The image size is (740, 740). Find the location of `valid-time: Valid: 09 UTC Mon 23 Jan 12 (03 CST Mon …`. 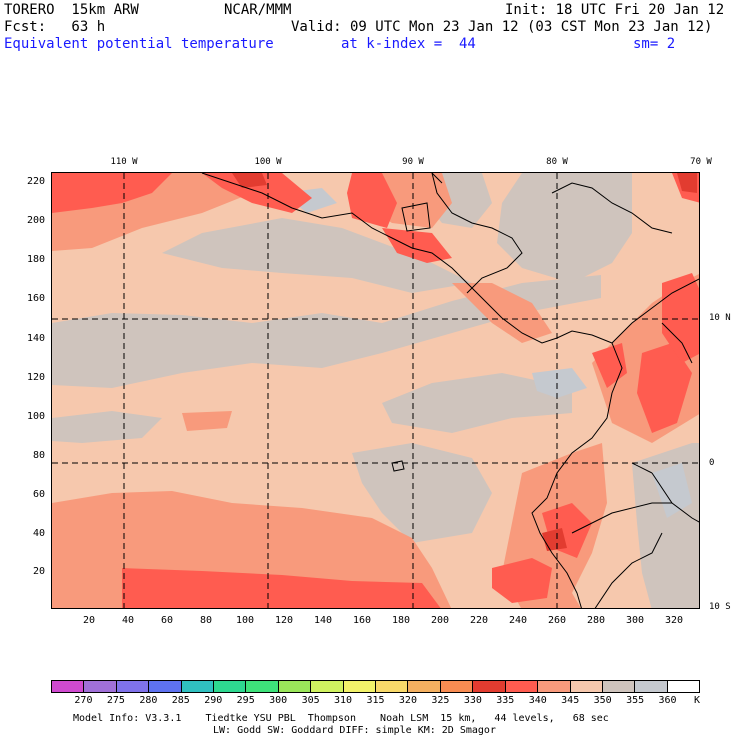

valid-time: Valid: 09 UTC Mon 23 Jan 12 (03 CST Mon … is located at coordinates (502, 27).